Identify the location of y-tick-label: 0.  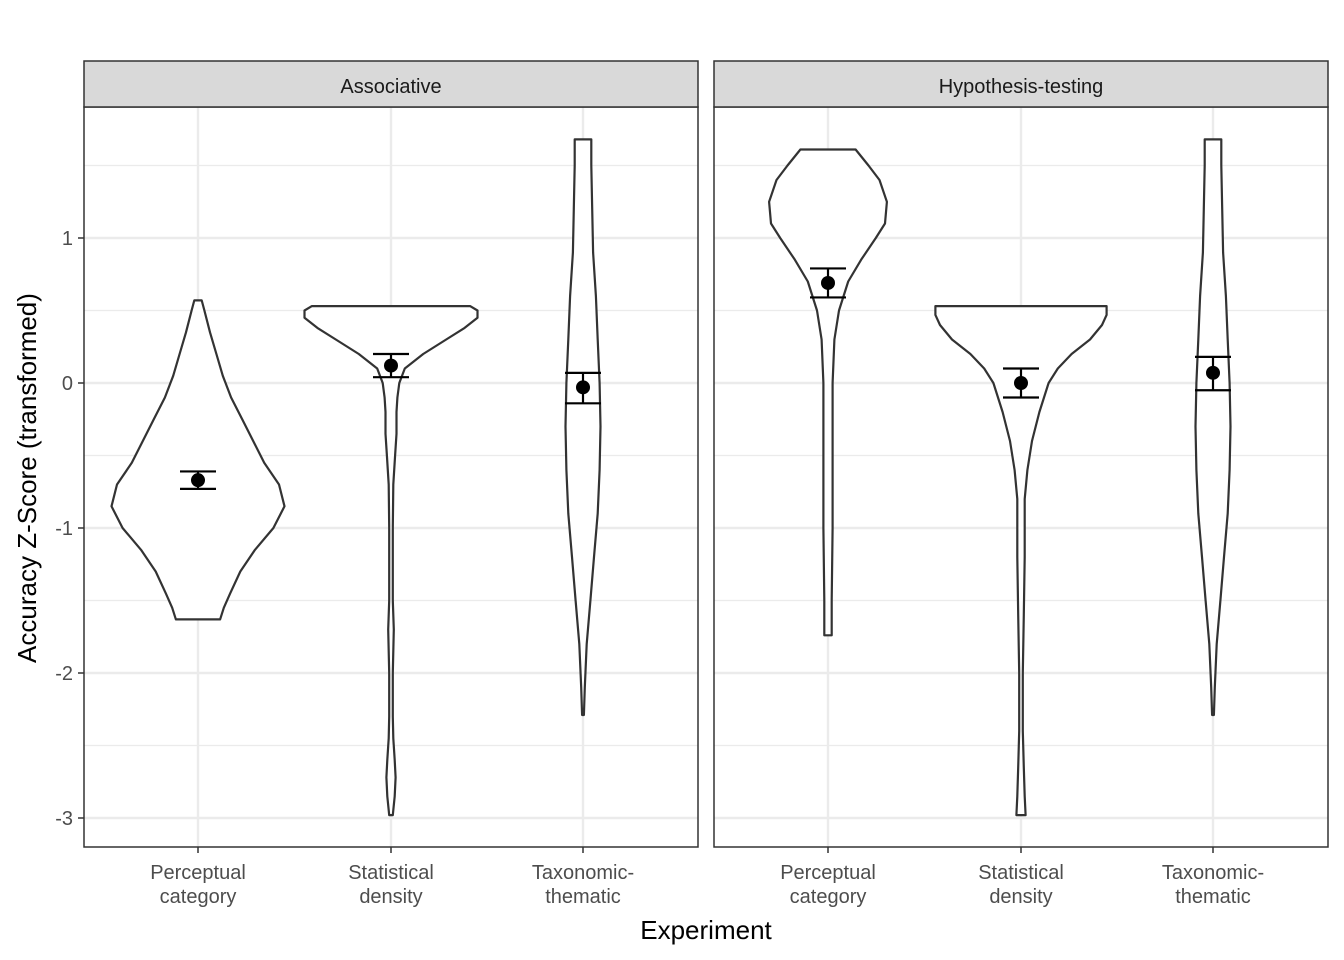
(67, 384).